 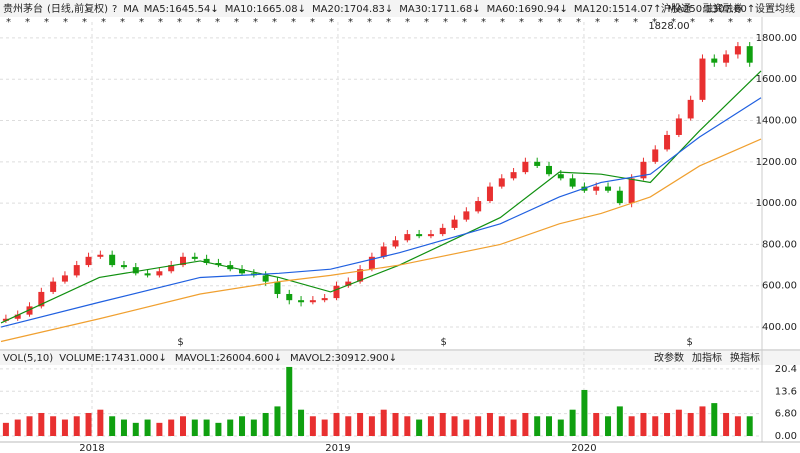 What do you see at coordinates (228, 358) in the screenshot?
I see `header-text: MAVOL1:26004.600↓` at bounding box center [228, 358].